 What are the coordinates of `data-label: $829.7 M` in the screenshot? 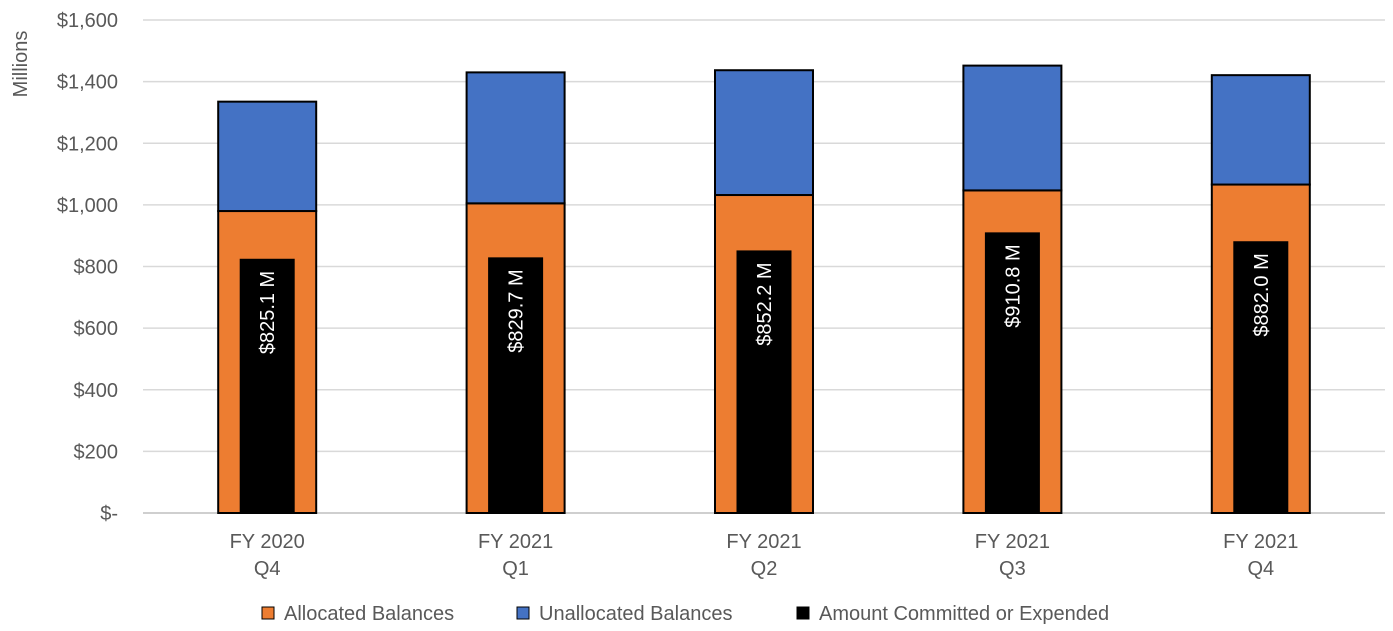 It's located at (517, 310).